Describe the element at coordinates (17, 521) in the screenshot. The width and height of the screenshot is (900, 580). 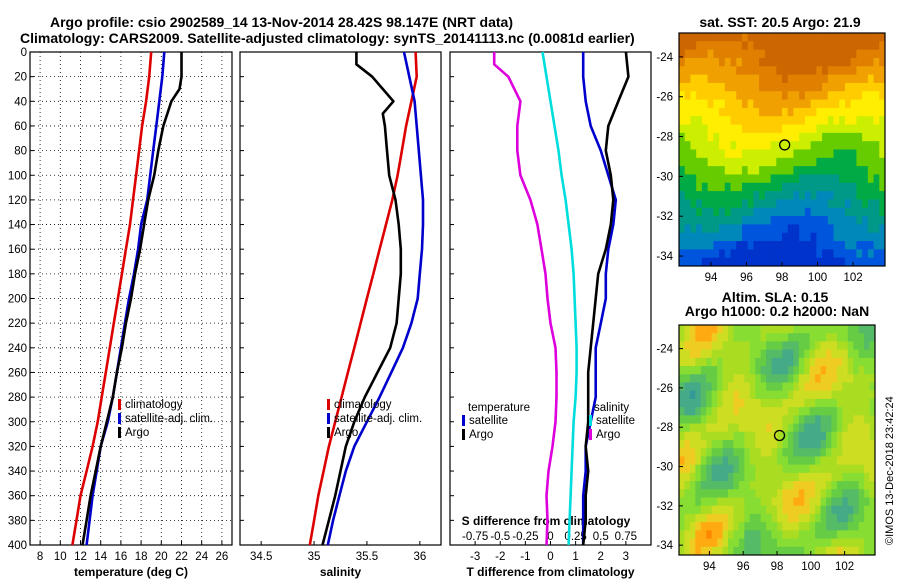
I see `temp-ytick-label: 380` at that location.